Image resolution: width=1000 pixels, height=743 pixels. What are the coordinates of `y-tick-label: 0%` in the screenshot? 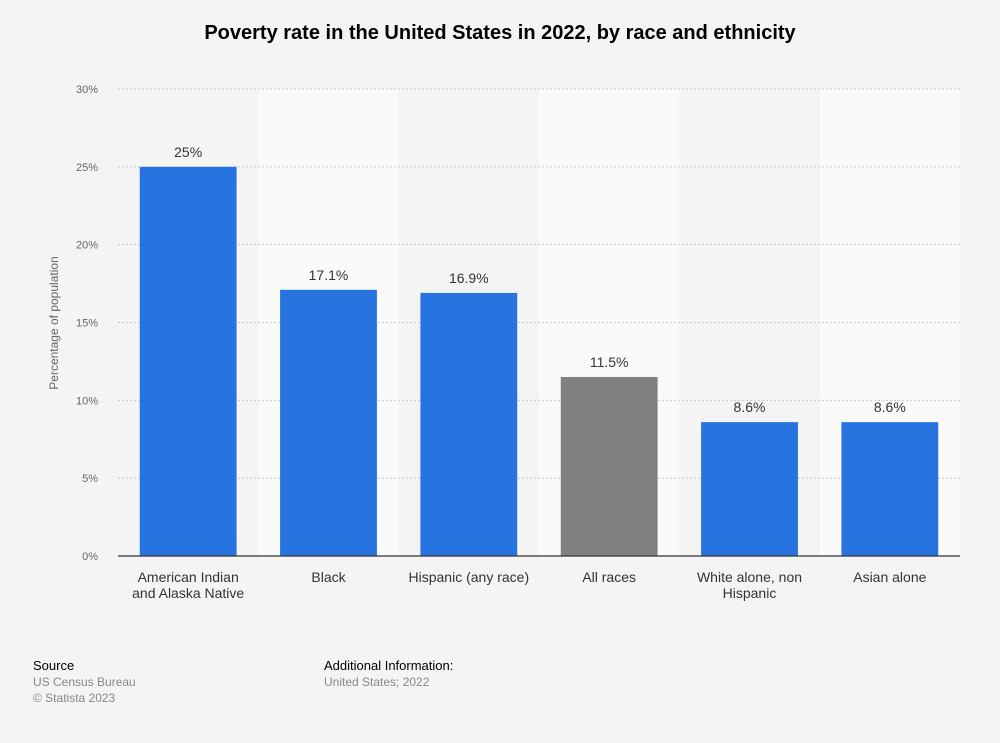 It's located at (90, 557).